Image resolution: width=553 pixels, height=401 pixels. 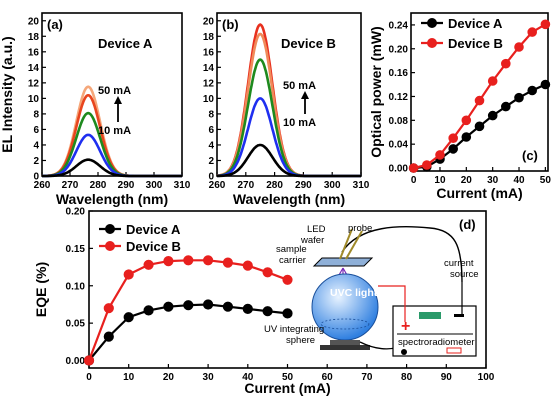 What do you see at coordinates (41, 289) in the screenshot?
I see `y-axis-label: EQE (%)` at bounding box center [41, 289].